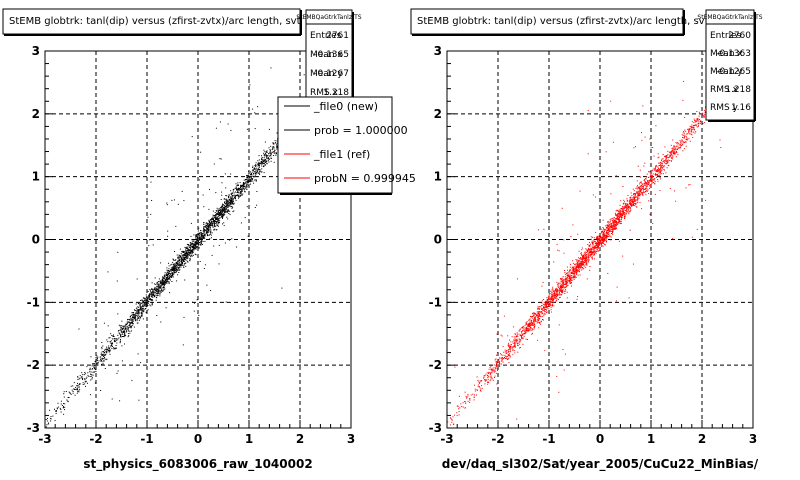 This screenshot has width=800, height=480. What do you see at coordinates (33, 365) in the screenshot?
I see `y-tick-label: -2` at bounding box center [33, 365].